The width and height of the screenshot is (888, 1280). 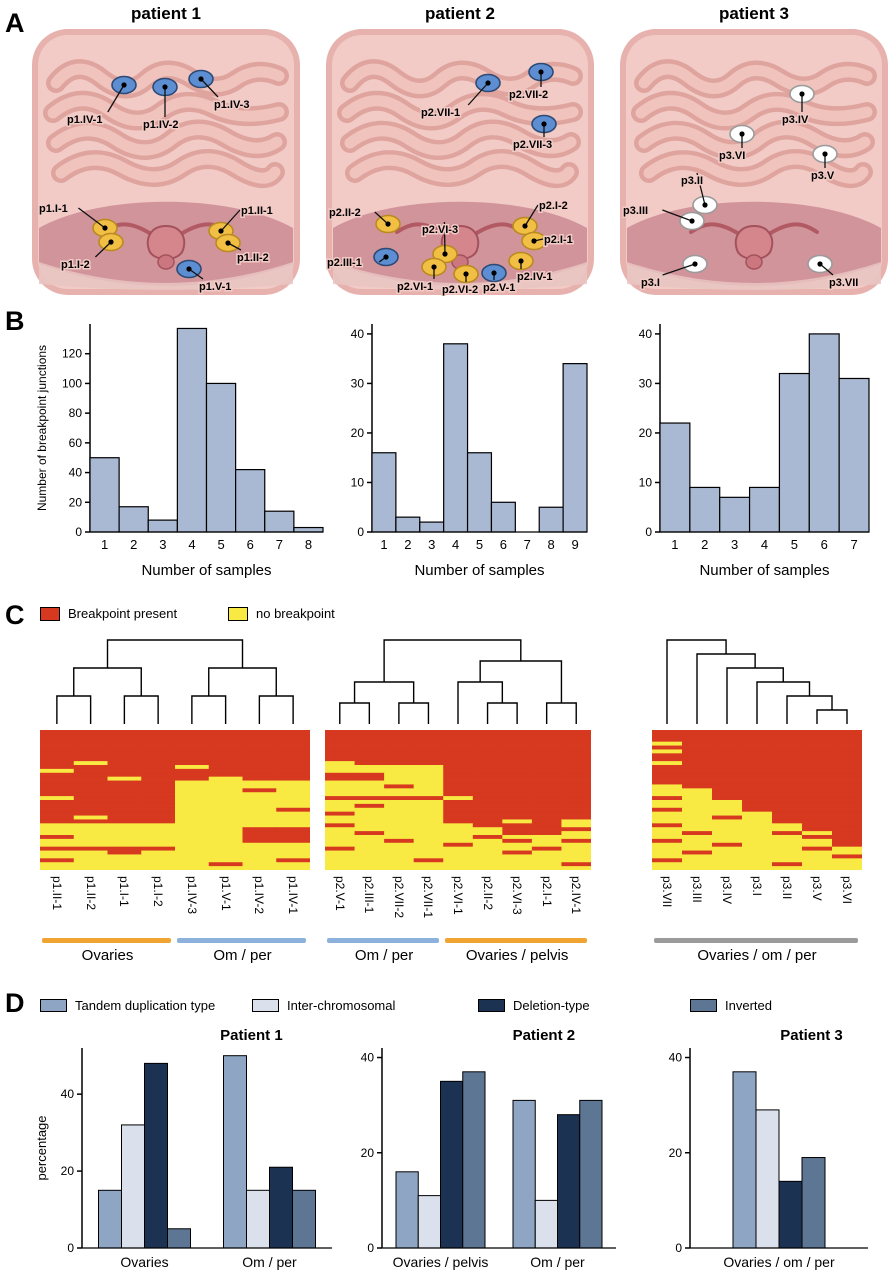 I want to click on sample-label: p3.IV, so click(x=795, y=120).